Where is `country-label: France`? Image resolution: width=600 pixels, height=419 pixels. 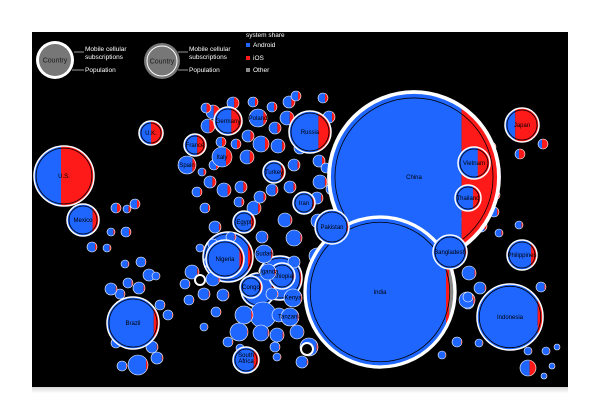
country-label: France is located at coordinates (195, 146).